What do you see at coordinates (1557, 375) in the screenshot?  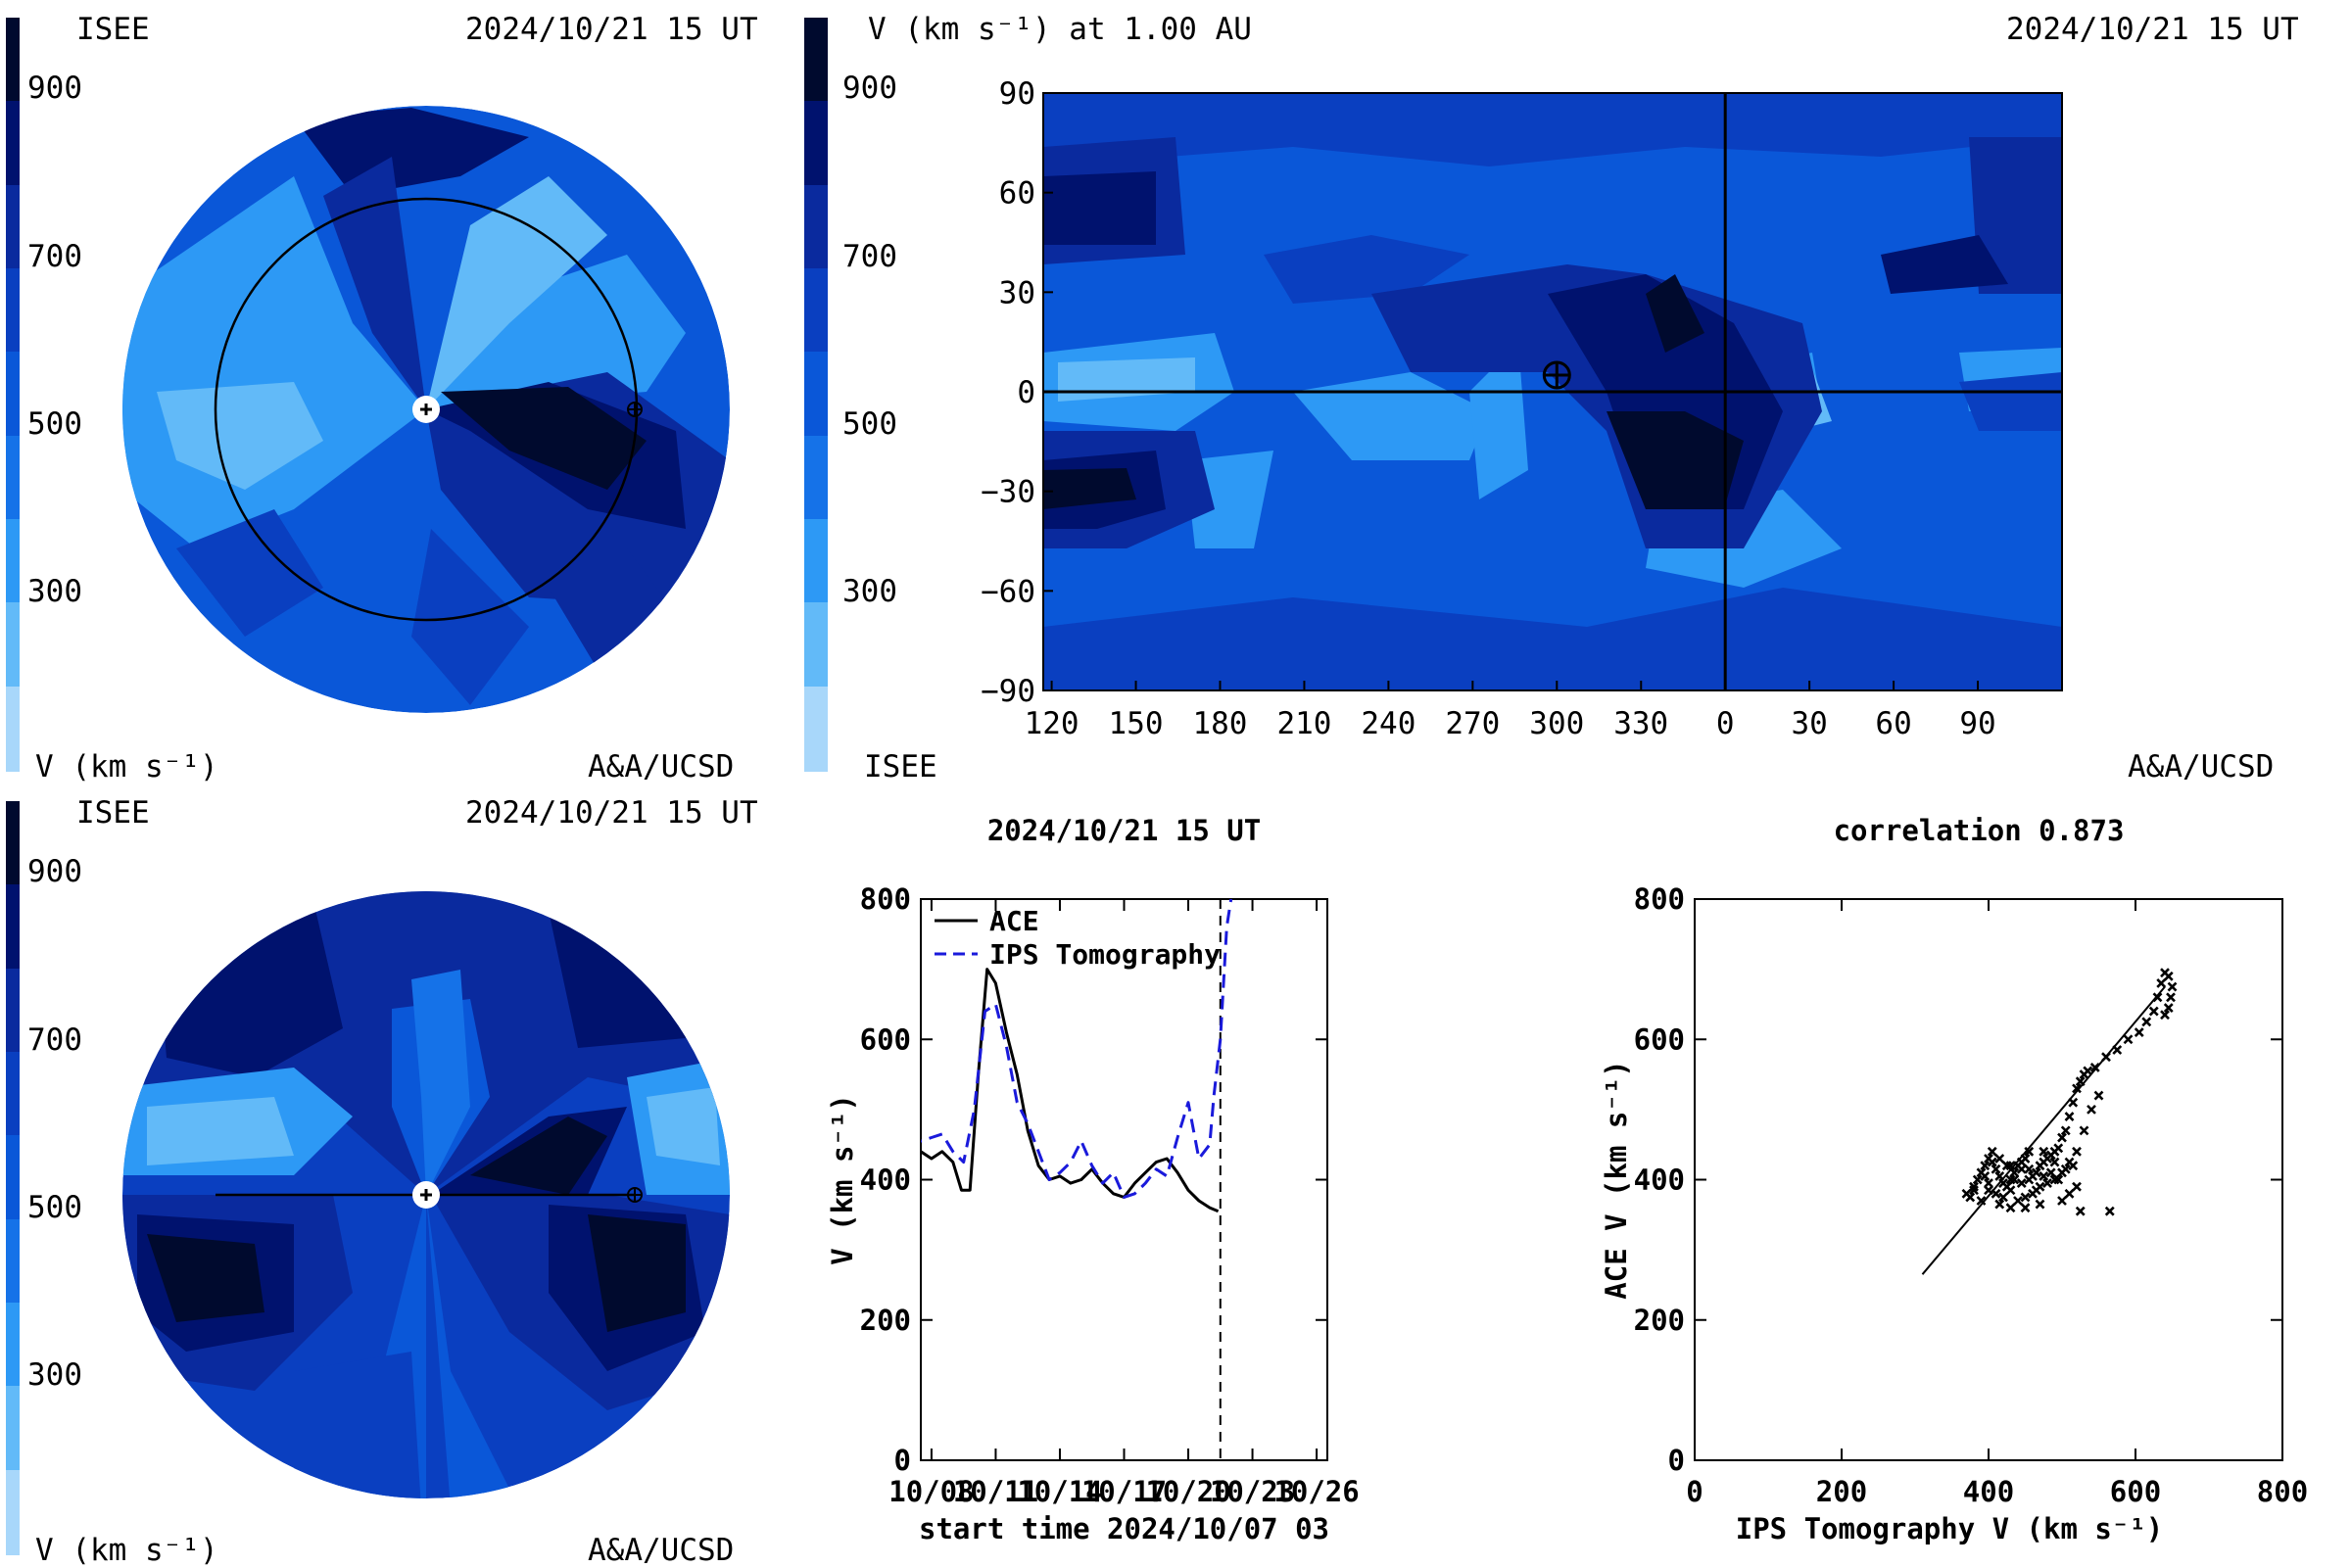 I see `earth-crosshair` at bounding box center [1557, 375].